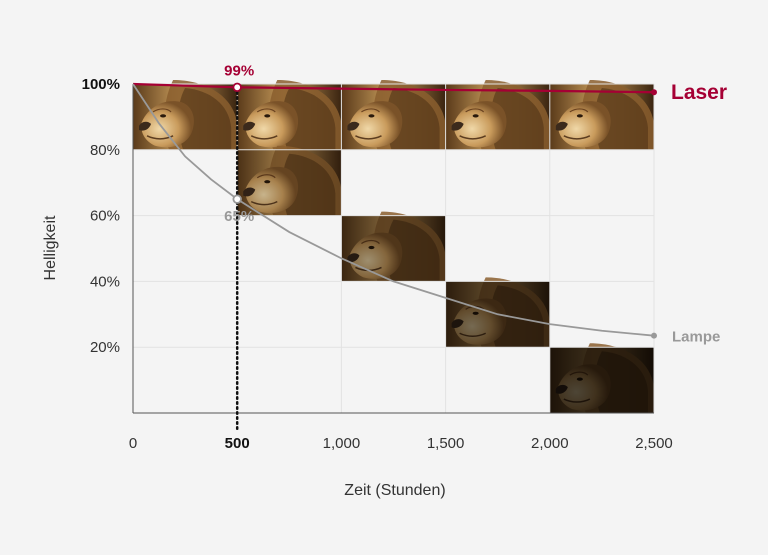 The image size is (768, 555). Describe the element at coordinates (239, 216) in the screenshot. I see `annotation-label: 65%` at that location.